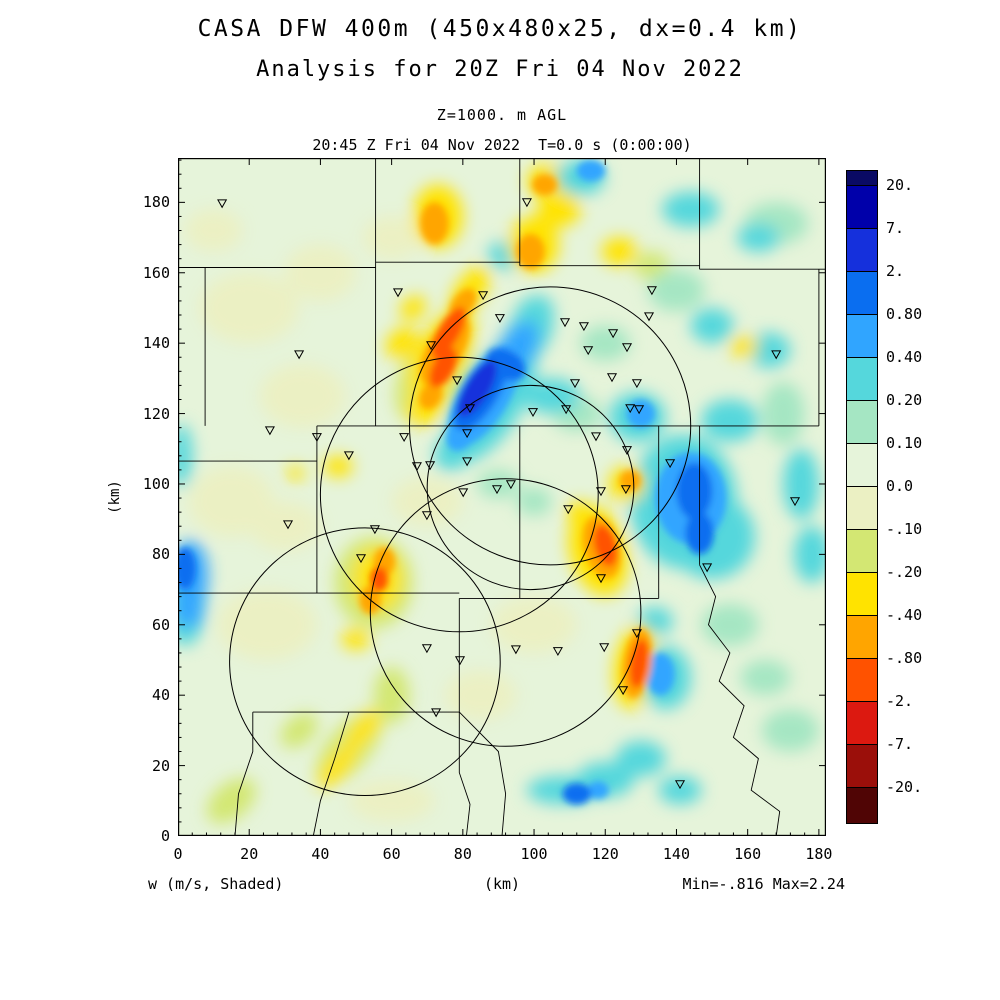  I want to click on y-tick-label: 100, so click(156, 483).